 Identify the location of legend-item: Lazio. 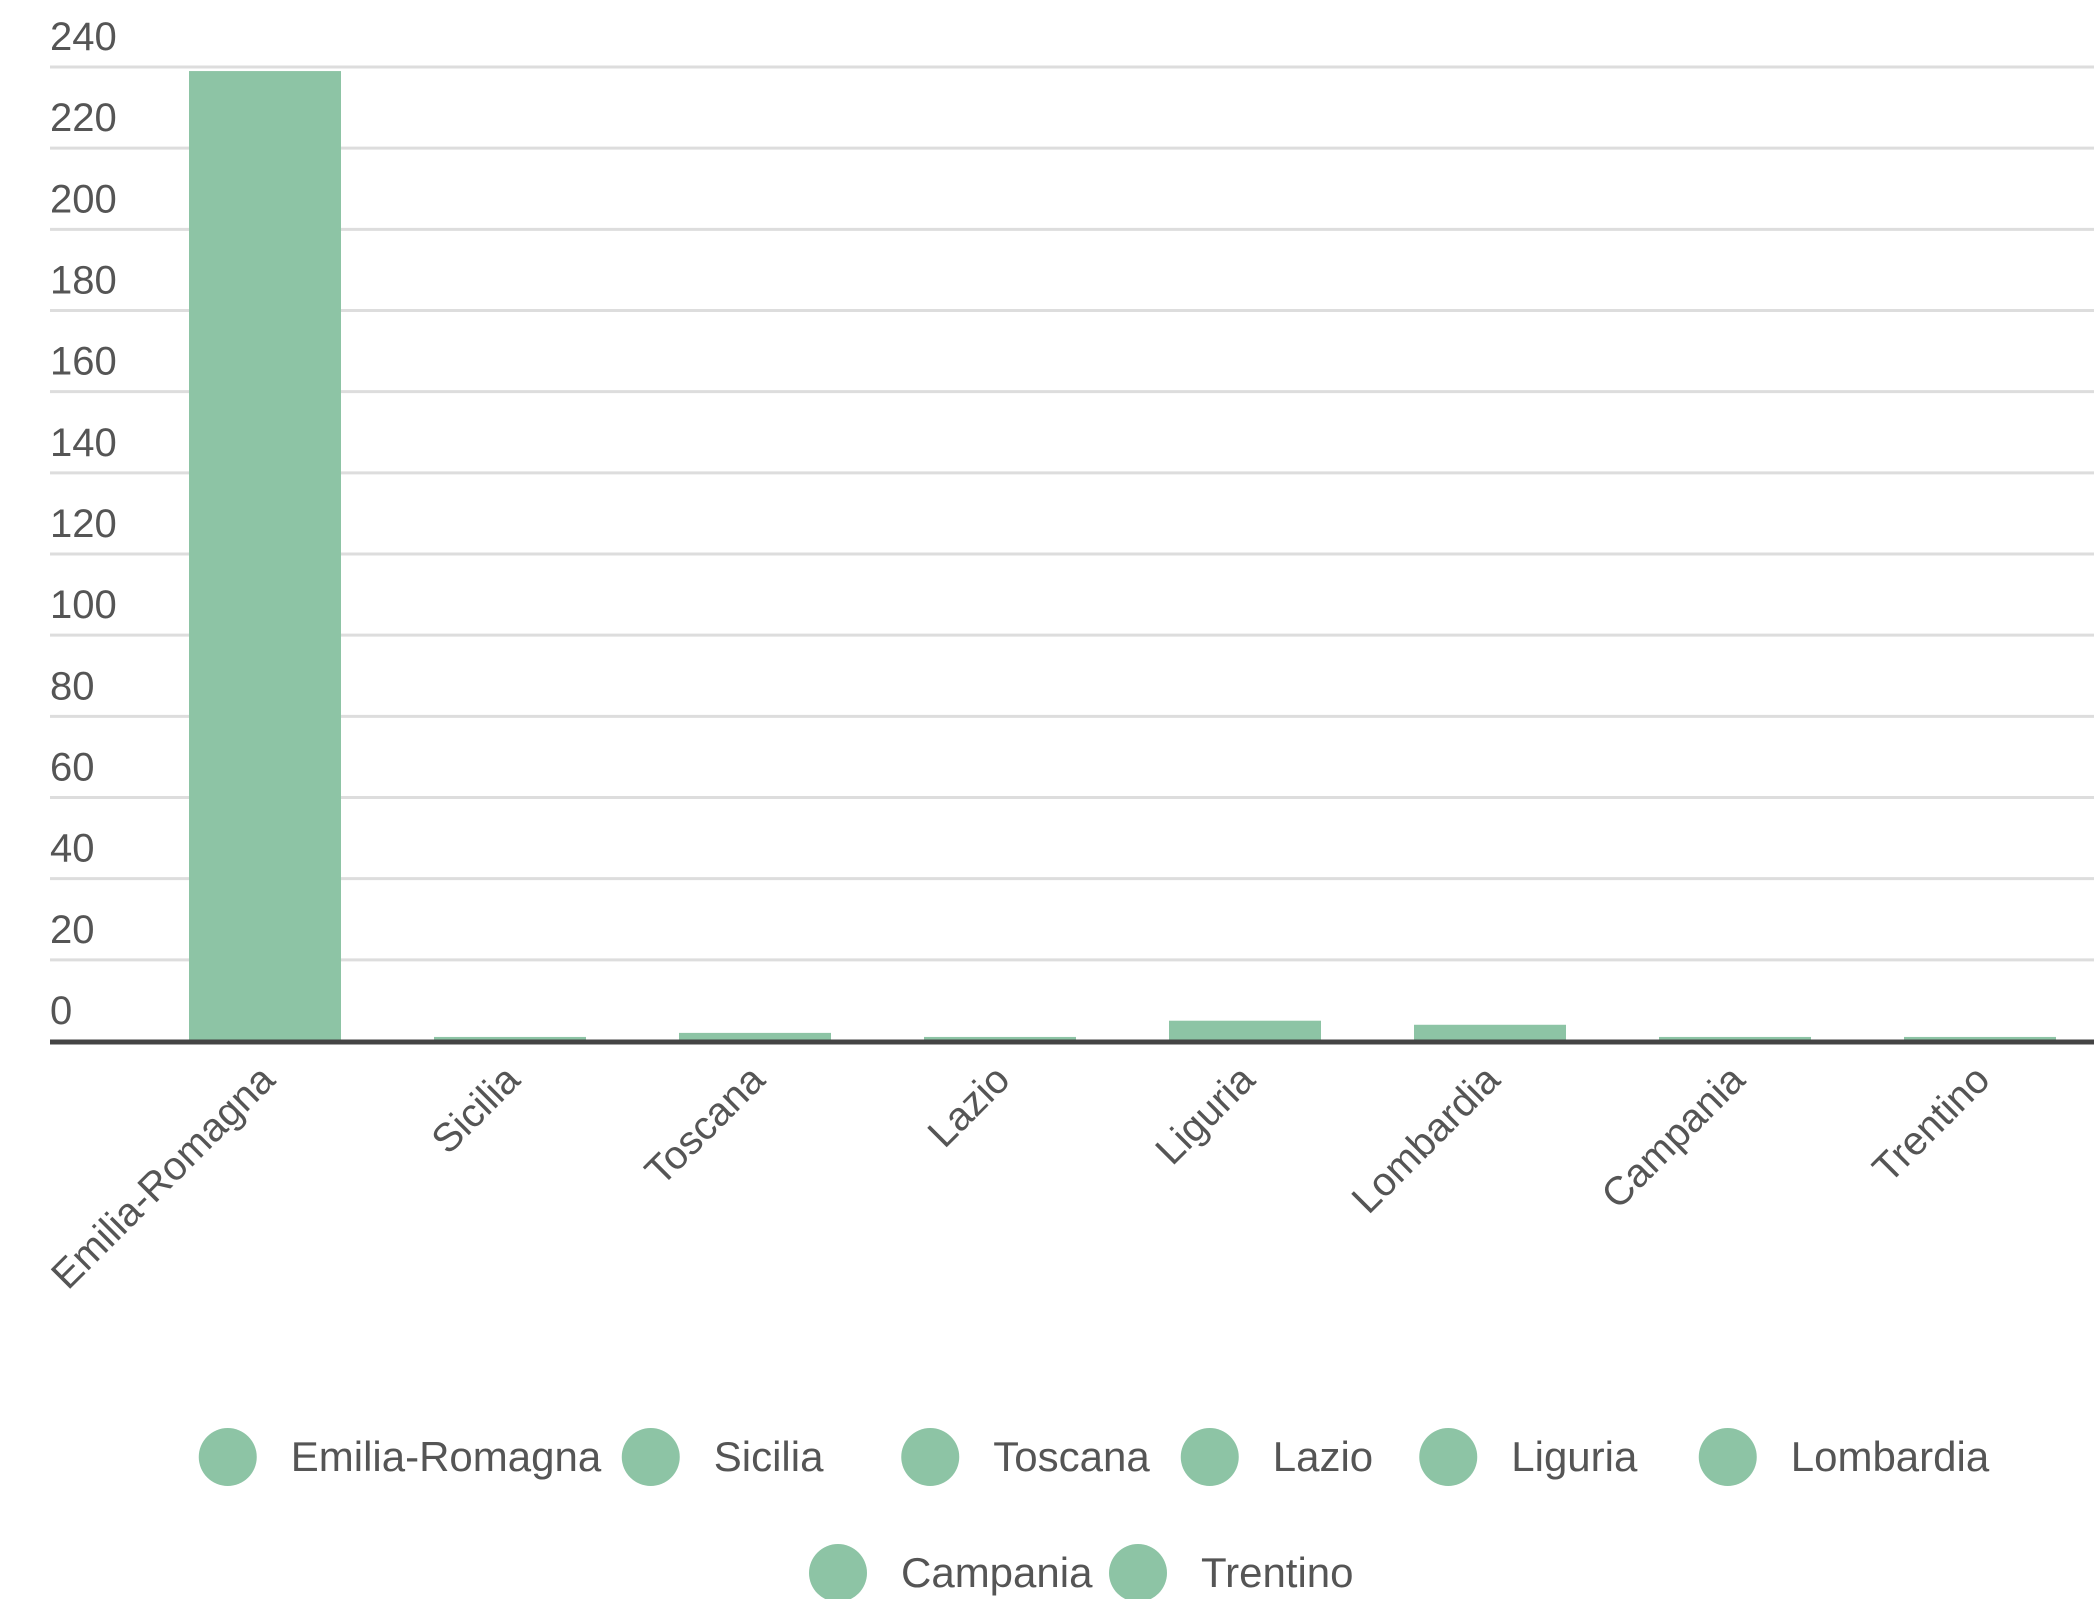
(1276, 1457).